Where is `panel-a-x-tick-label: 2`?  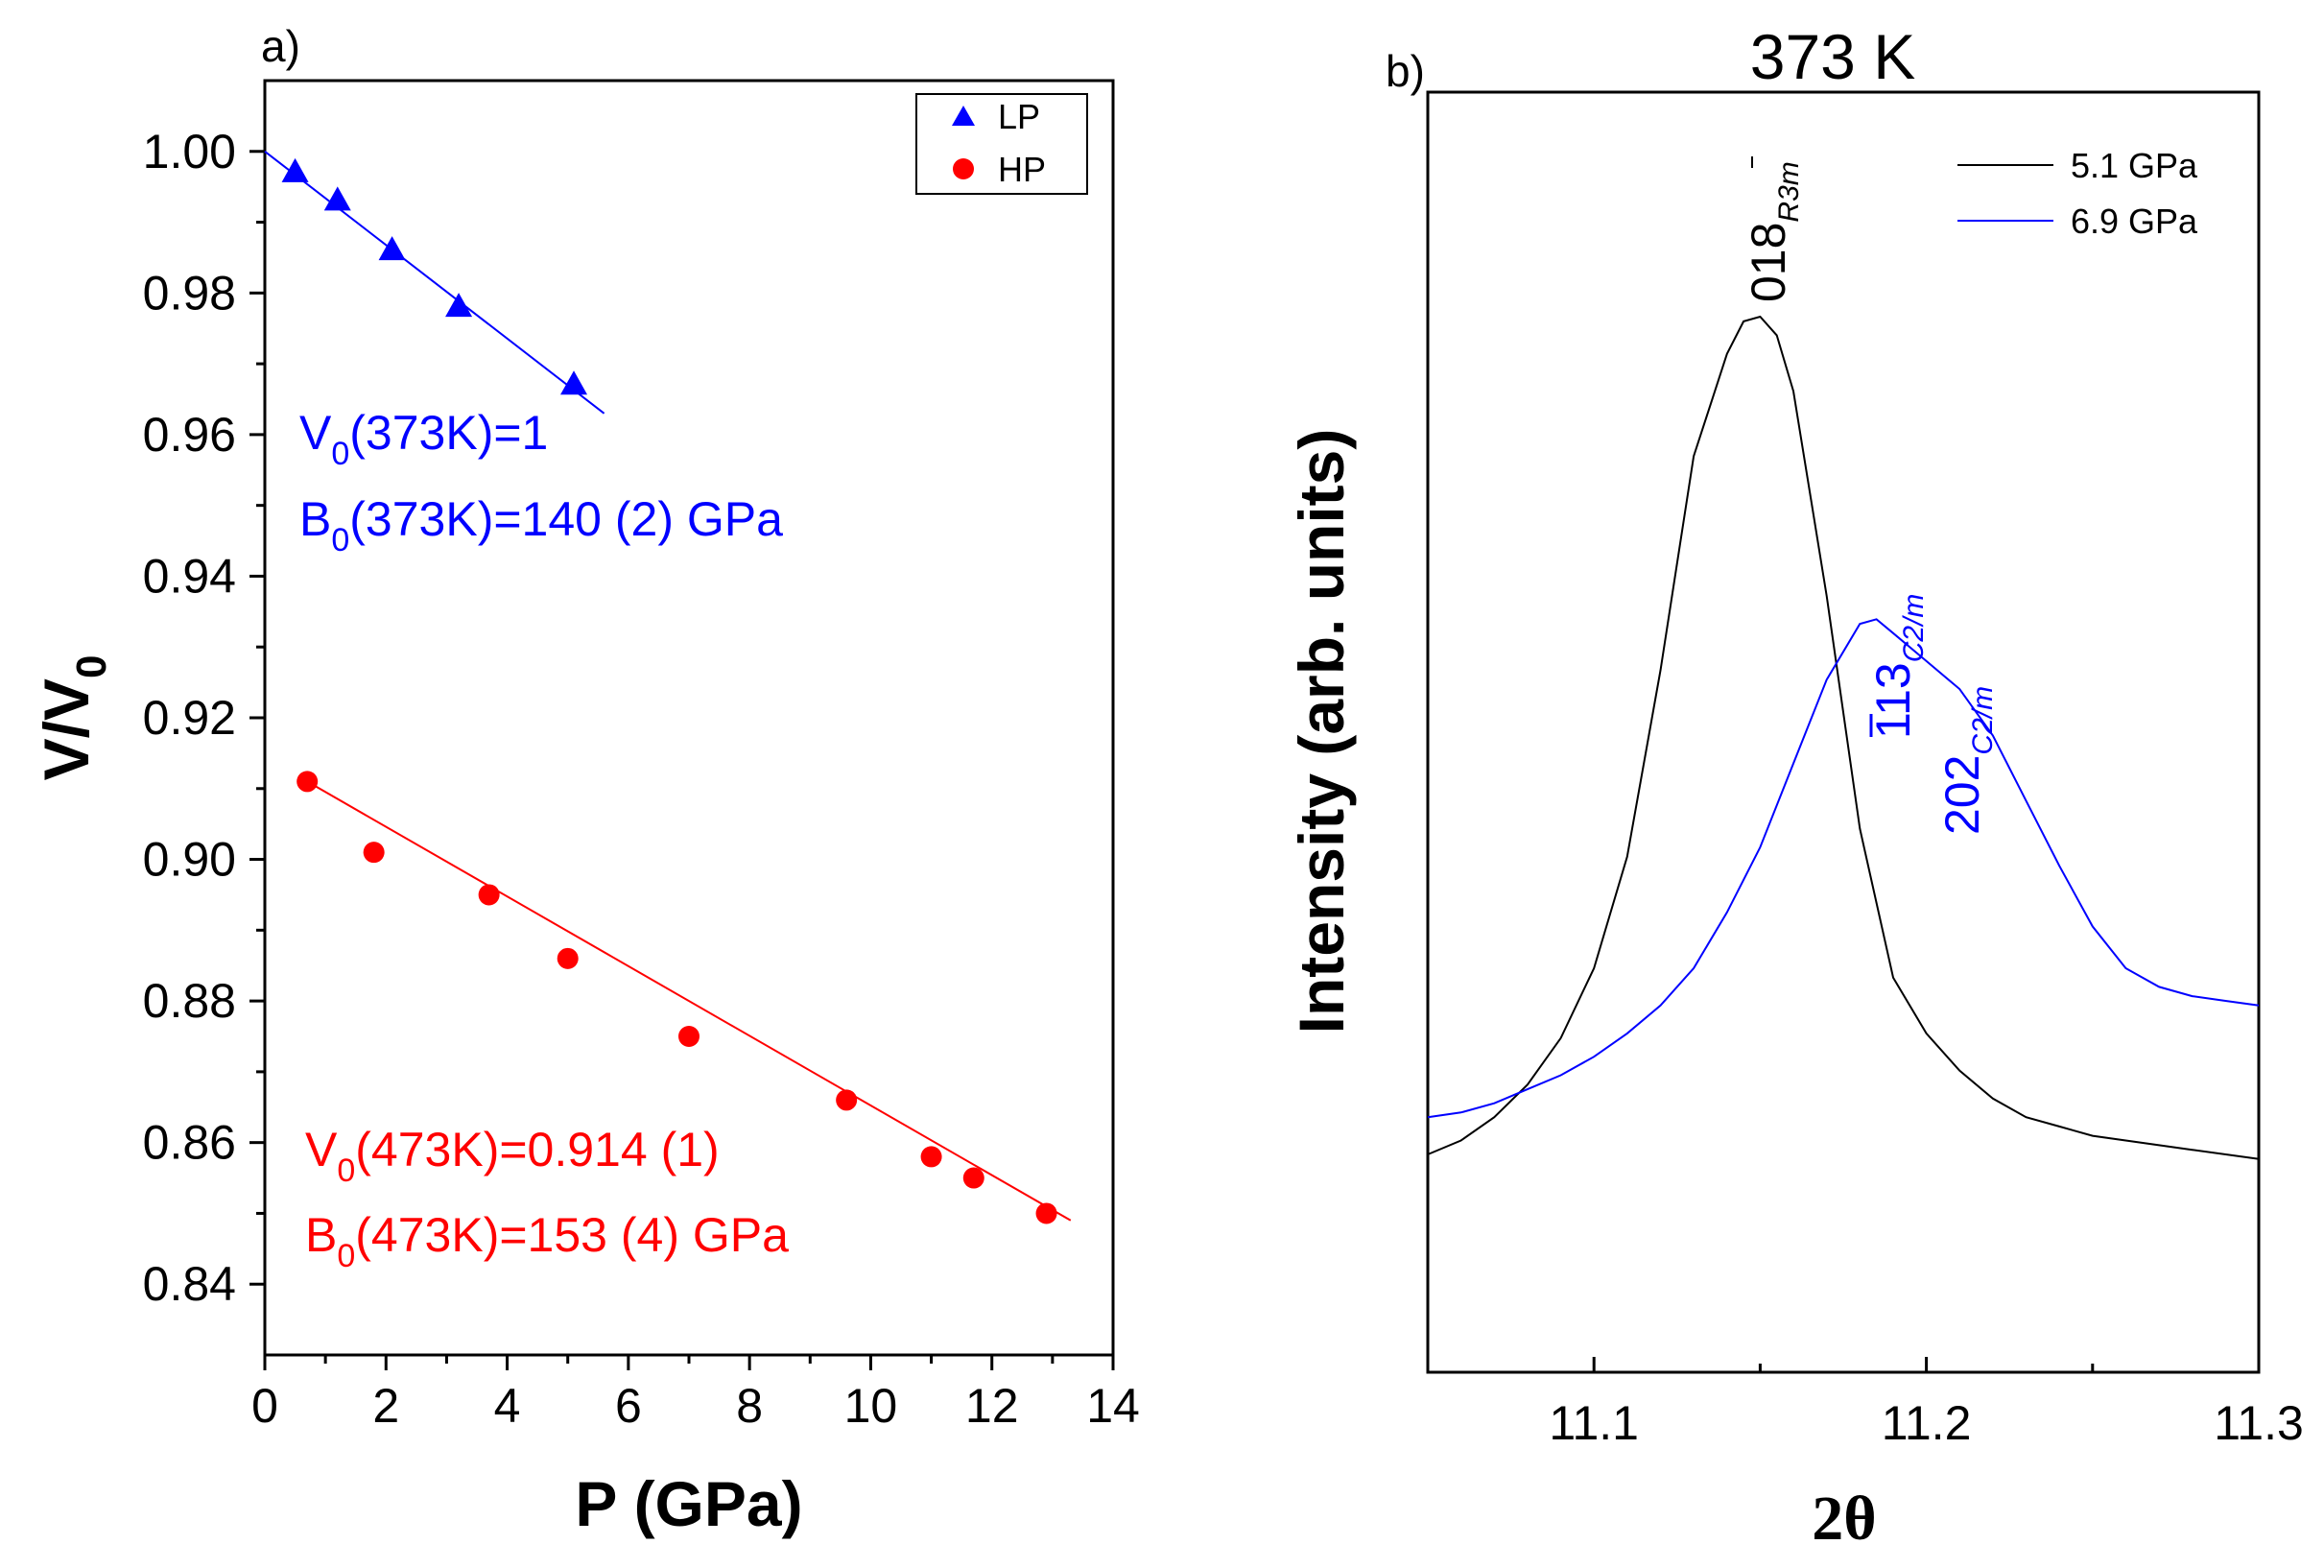
panel-a-x-tick-label: 2 is located at coordinates (385, 1406).